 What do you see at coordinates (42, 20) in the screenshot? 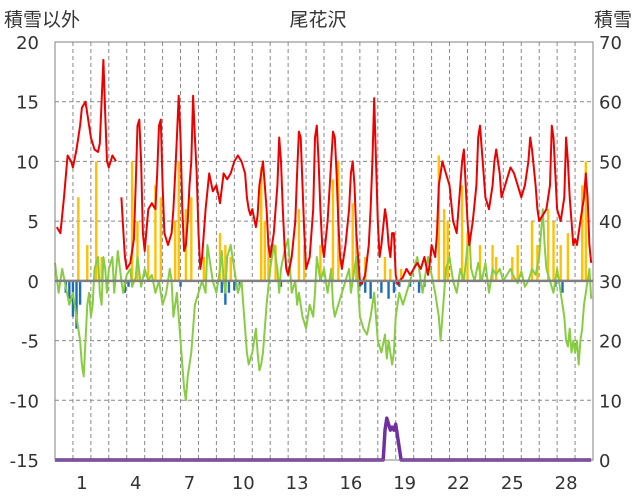
I see `left-axis-label: 積雪以外` at bounding box center [42, 20].